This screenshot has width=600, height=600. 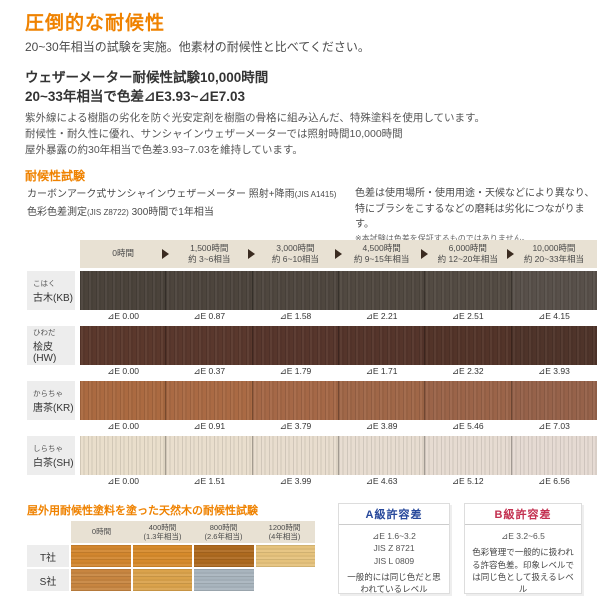 What do you see at coordinates (214, 133) in the screenshot?
I see `body-line2: 耐候性・耐久性に優れ、サンシャインウェザーメーターでは照射時間10,000時間` at bounding box center [214, 133].